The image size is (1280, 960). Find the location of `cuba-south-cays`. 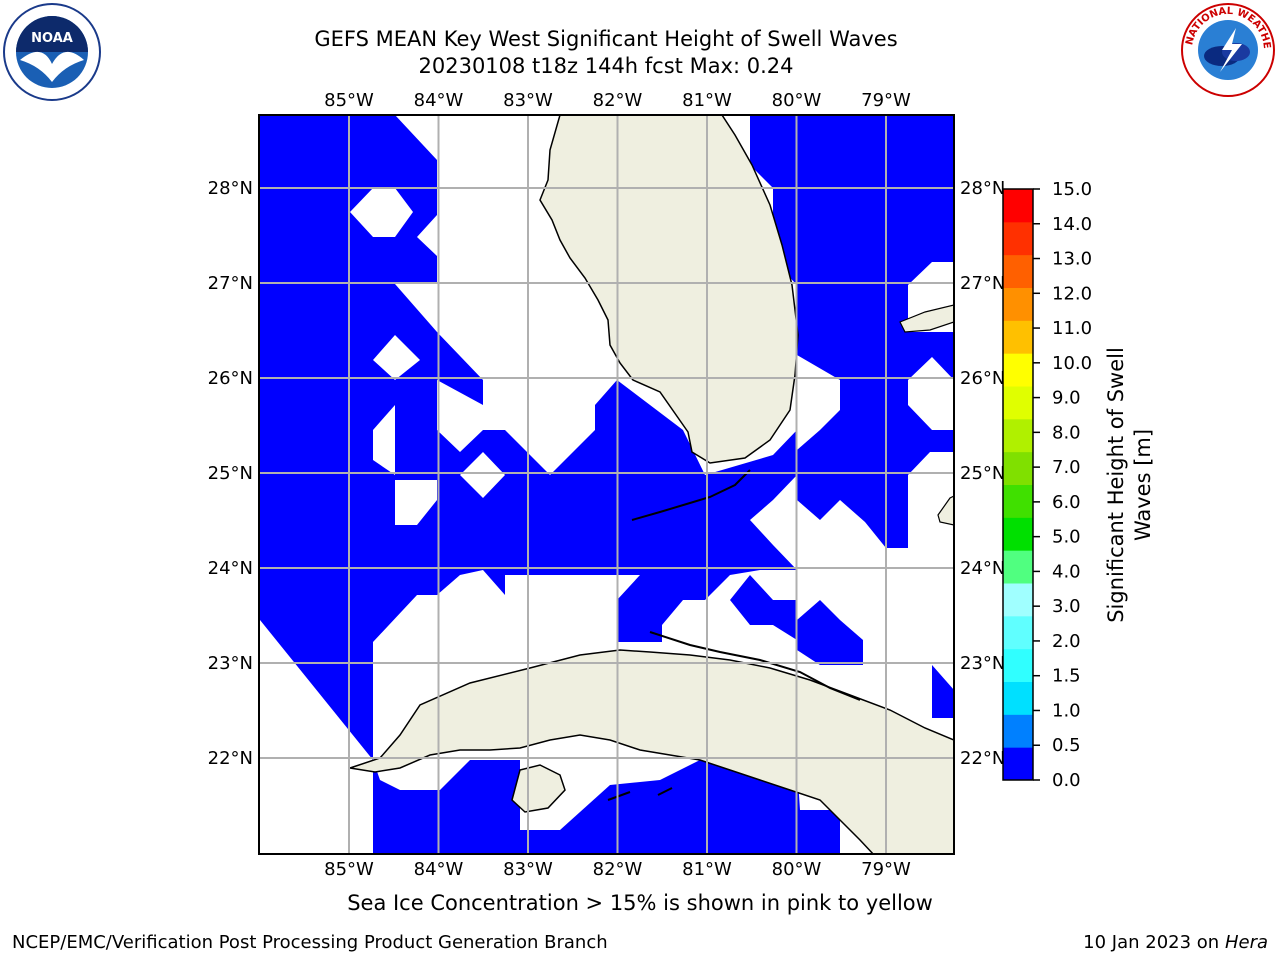

cuba-south-cays is located at coordinates (640, 794).